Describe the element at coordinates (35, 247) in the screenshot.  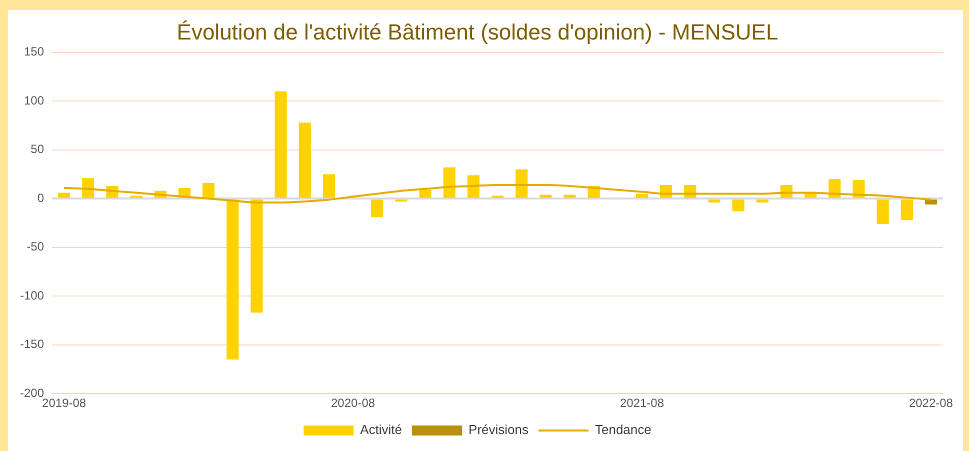
I see `y-tick-label: -50` at that location.